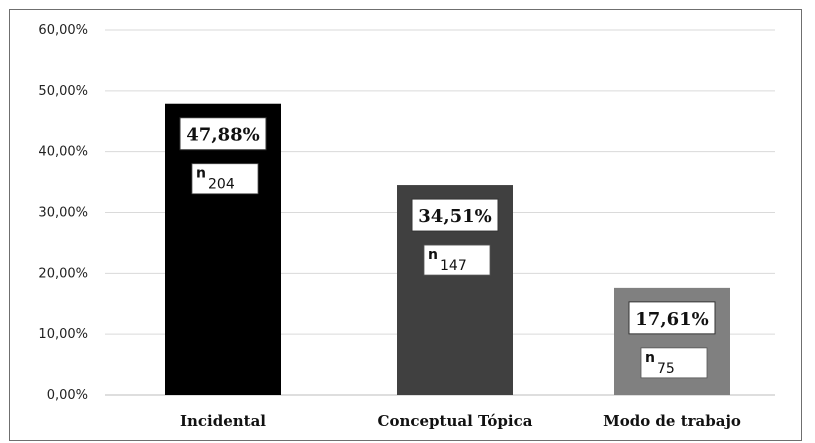 Image resolution: width=815 pixels, height=443 pixels. I want to click on y-tick-label: 30,00%, so click(63, 213).